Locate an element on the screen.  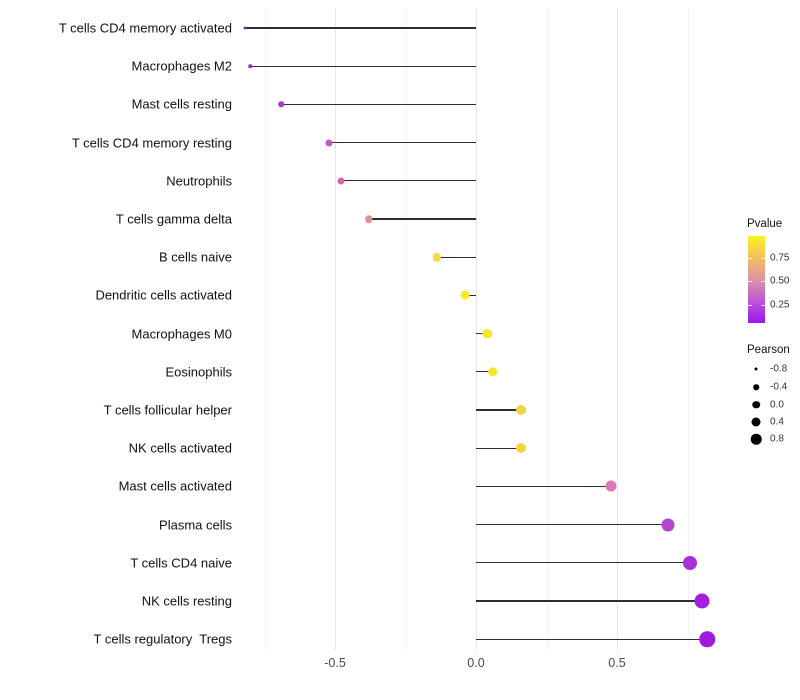
pvalue-gradient-bar is located at coordinates (756, 279).